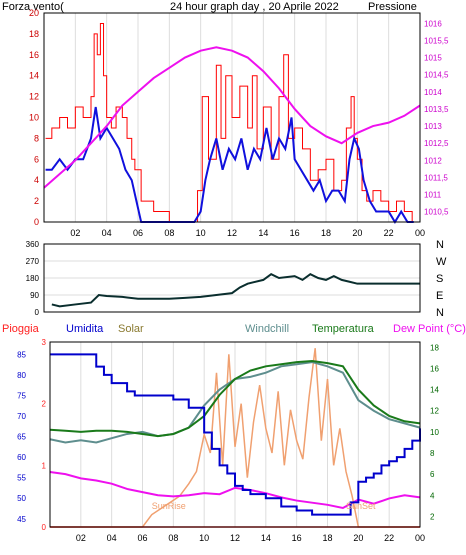  I want to click on legend-item: Dew Point (°C), so click(429, 329).